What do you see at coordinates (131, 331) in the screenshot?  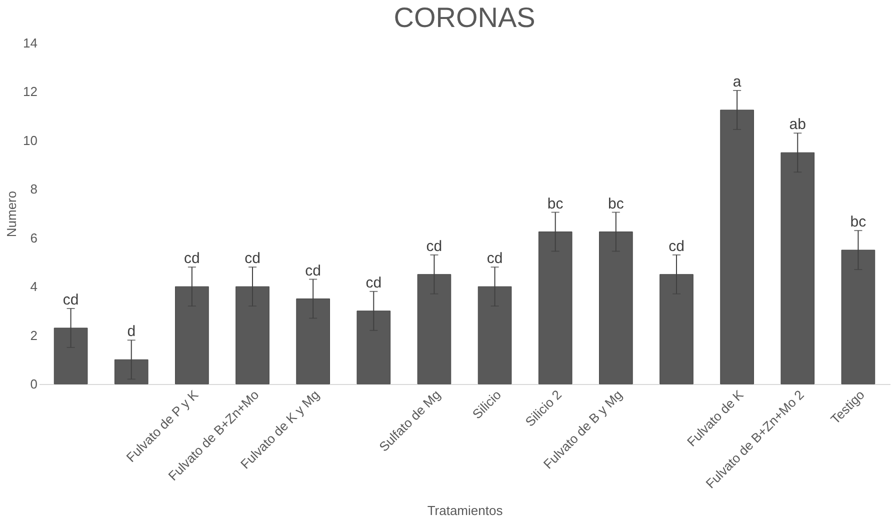 I see `annotation: d` at bounding box center [131, 331].